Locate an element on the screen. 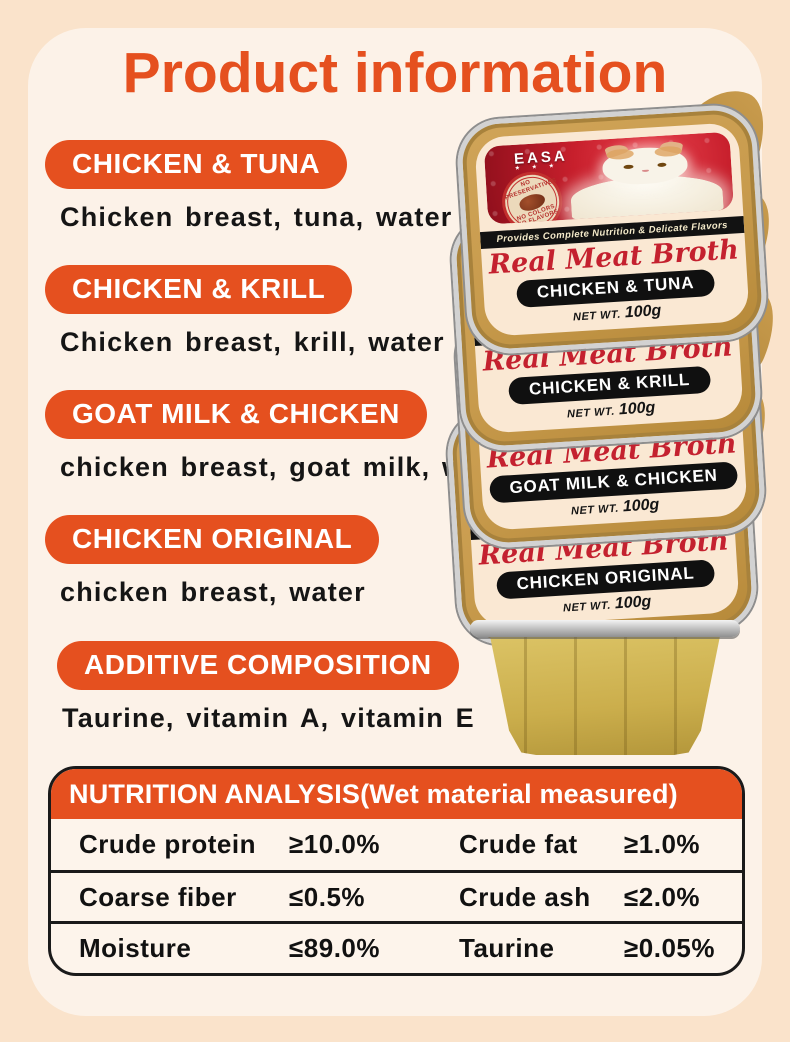 This screenshot has width=790, height=1042. flavor-badge: GOAT MILK & CHICKEN is located at coordinates (236, 414).